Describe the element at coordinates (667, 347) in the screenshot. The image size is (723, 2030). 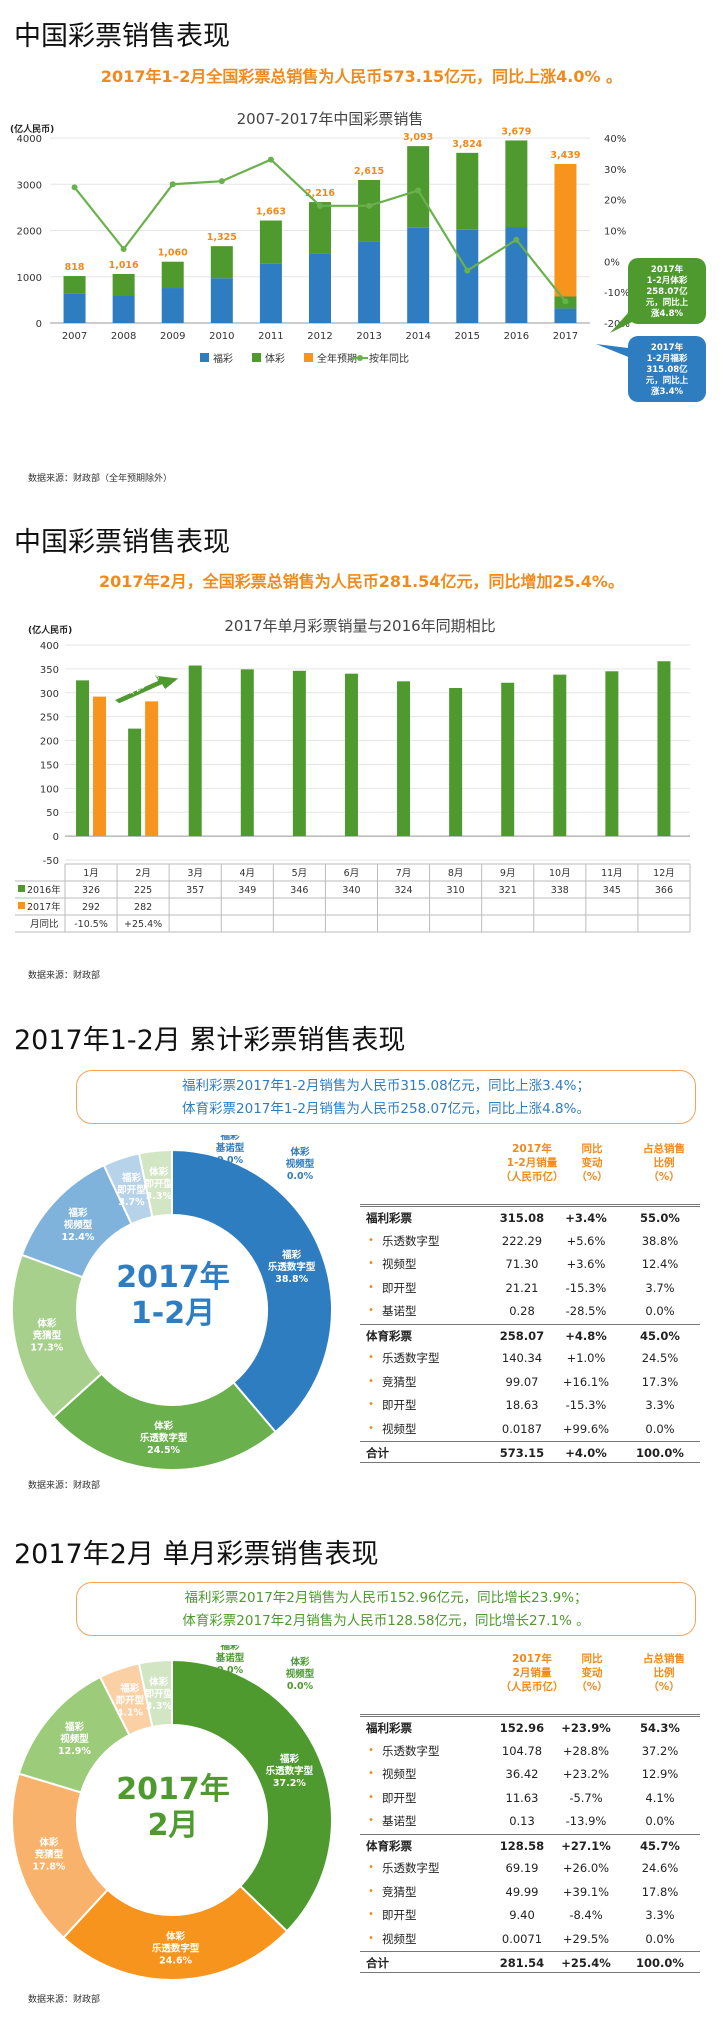
I see `chart1-callout-text: 2017年` at that location.